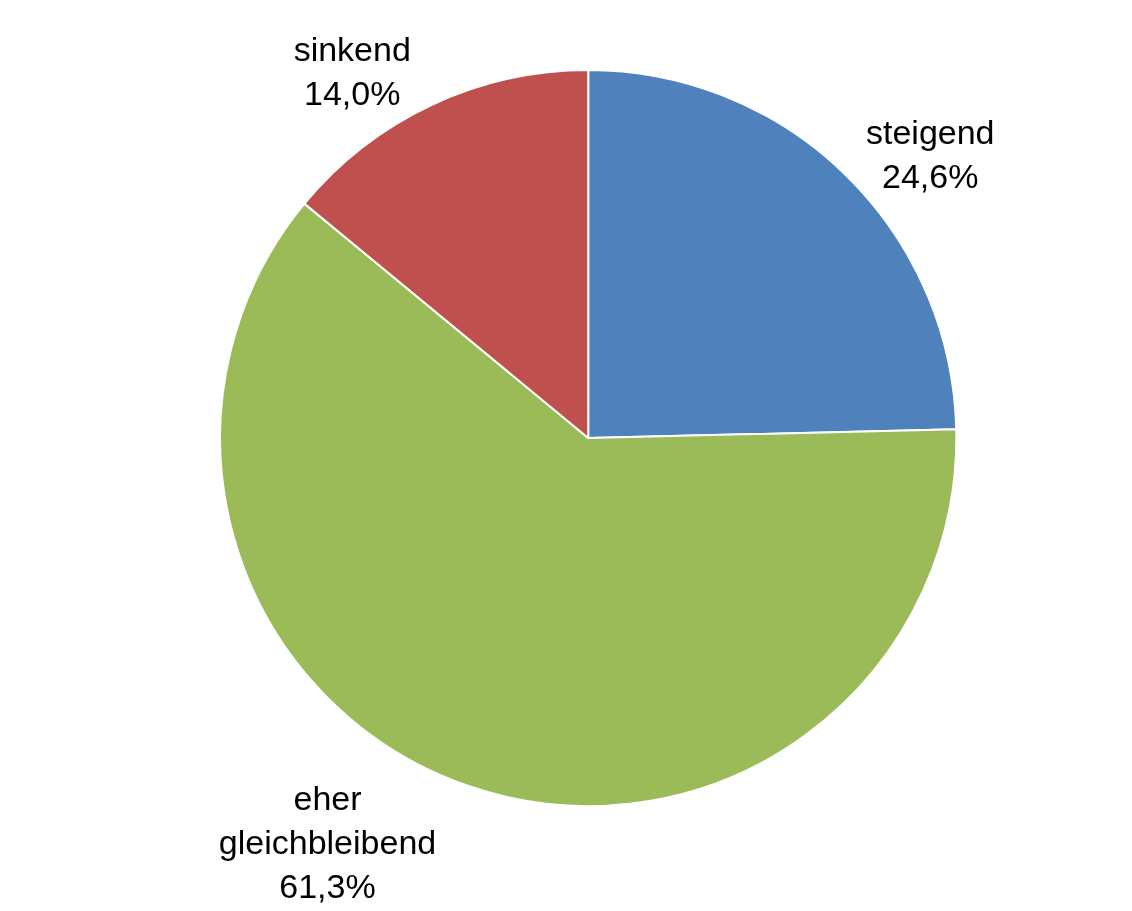 This screenshot has width=1132, height=911. Describe the element at coordinates (352, 93) in the screenshot. I see `data-label: 14,0%` at that location.